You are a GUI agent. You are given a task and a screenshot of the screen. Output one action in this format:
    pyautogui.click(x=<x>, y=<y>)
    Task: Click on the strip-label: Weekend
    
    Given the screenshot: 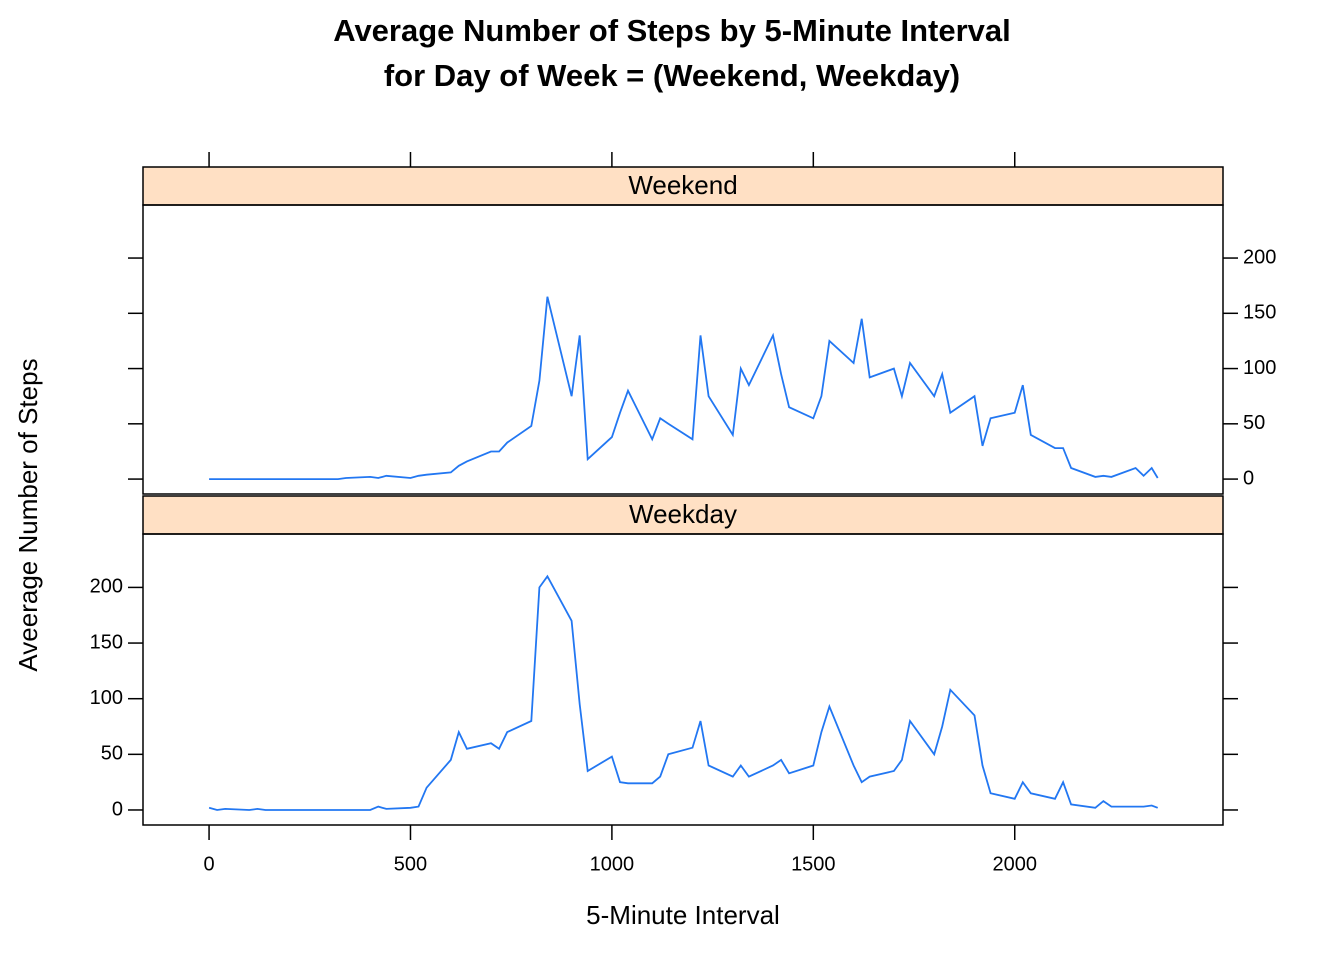 What is the action you would take?
    pyautogui.click(x=682, y=185)
    